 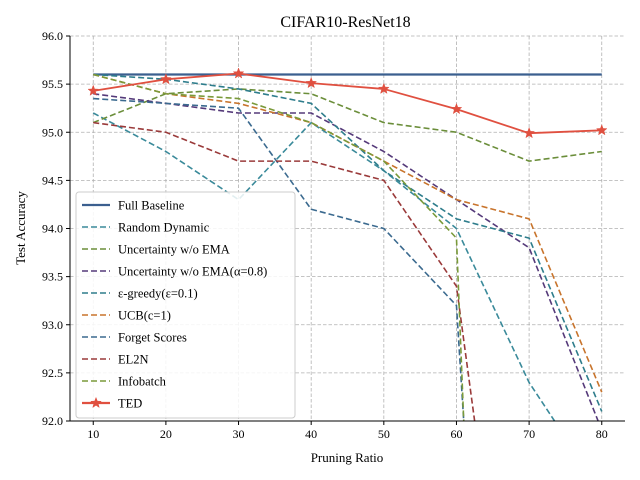 I want to click on legend-item: Uncertainty w/o EMA, so click(x=156, y=250).